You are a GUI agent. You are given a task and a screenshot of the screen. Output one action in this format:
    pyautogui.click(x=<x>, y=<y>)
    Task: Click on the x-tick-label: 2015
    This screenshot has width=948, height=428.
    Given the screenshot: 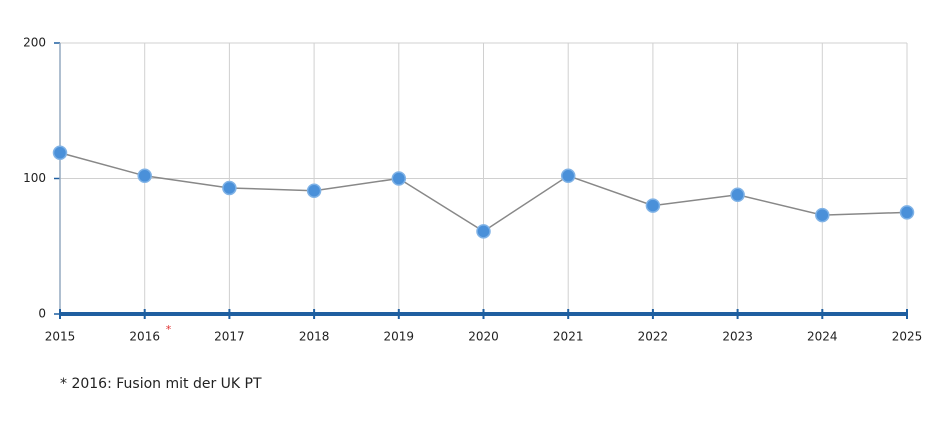 What is the action you would take?
    pyautogui.click(x=60, y=337)
    